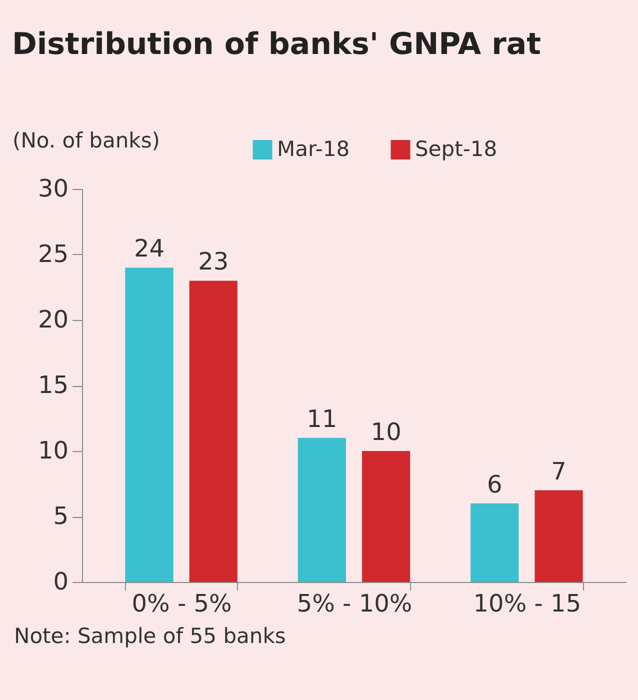  I want to click on data-label: 24, so click(149, 248).